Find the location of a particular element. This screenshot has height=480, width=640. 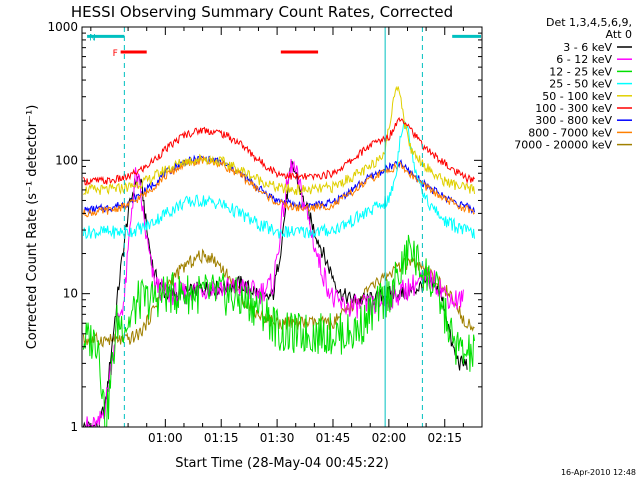

x-tick-label: 01:15 is located at coordinates (221, 438).